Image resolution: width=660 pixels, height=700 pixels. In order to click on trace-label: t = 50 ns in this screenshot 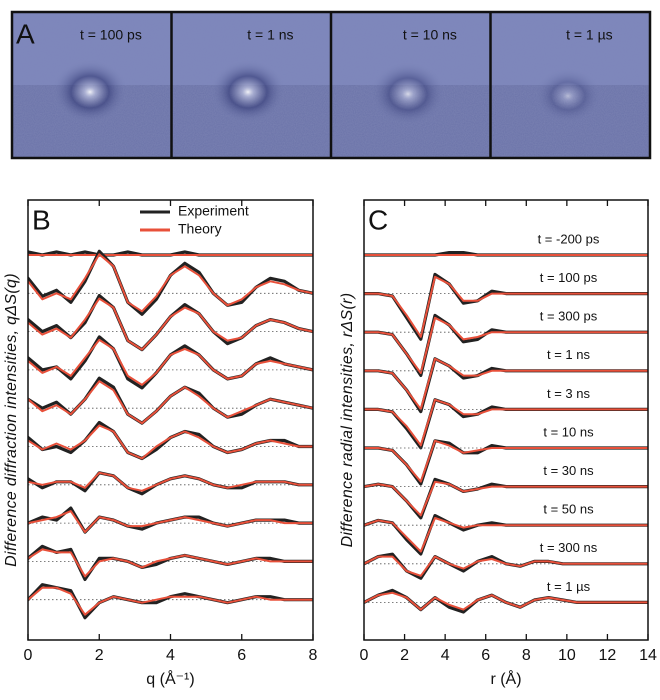, I will do `click(568, 509)`.